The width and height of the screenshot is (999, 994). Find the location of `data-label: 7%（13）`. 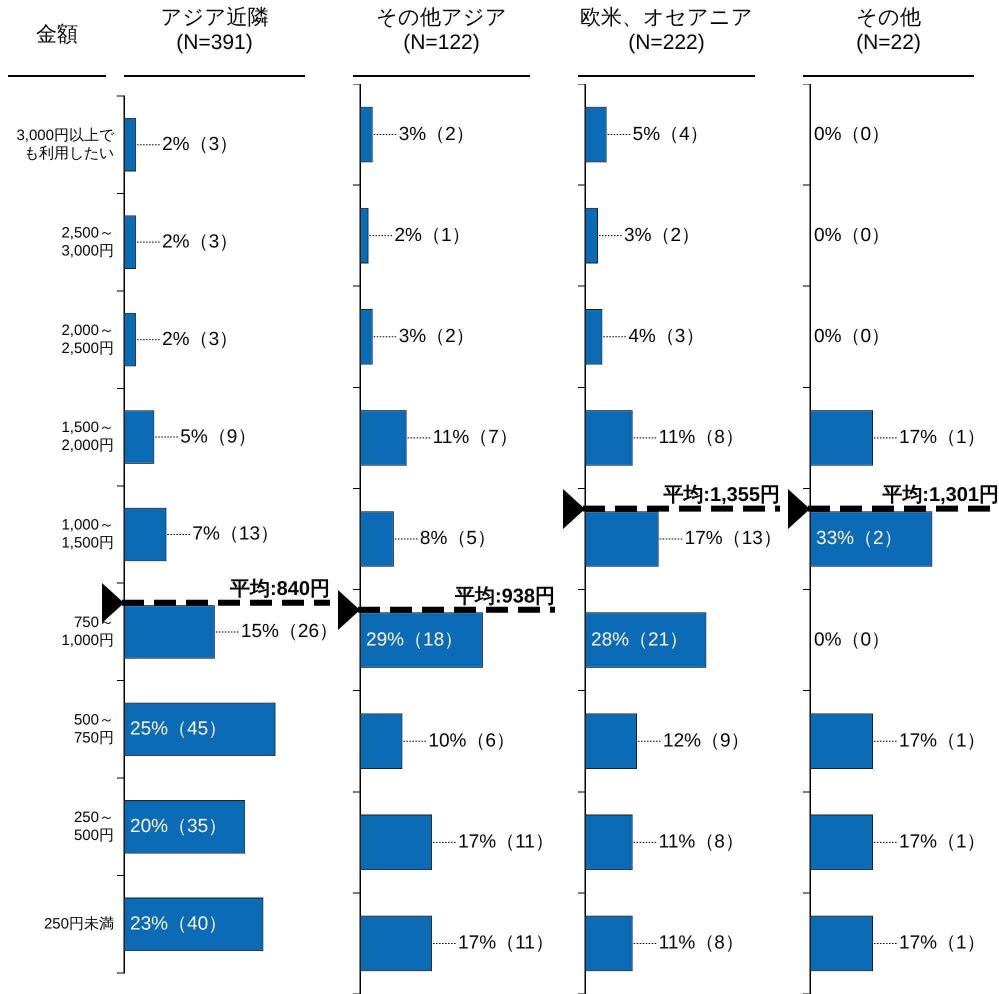

data-label: 7%（13） is located at coordinates (236, 534).